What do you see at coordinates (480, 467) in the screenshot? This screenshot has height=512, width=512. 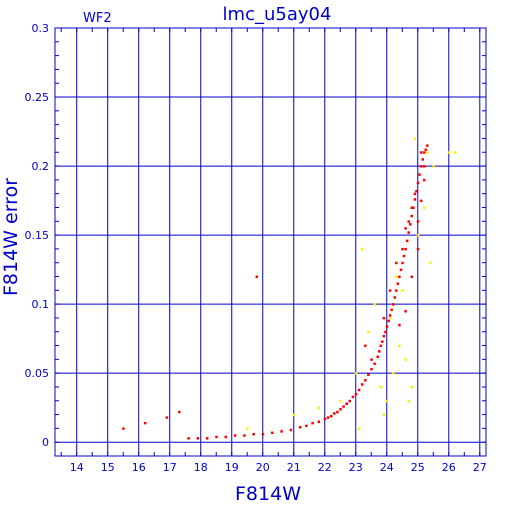 I see `x-tick-label: 27` at bounding box center [480, 467].